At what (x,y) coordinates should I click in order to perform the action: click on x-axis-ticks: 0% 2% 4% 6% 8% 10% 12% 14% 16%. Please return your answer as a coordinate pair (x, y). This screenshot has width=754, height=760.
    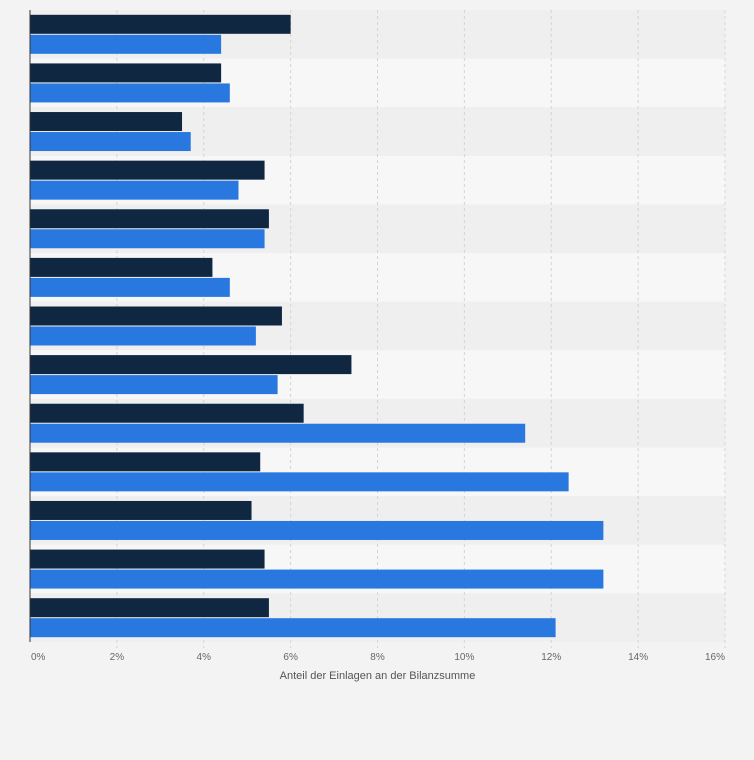
    Looking at the image, I should click on (378, 657).